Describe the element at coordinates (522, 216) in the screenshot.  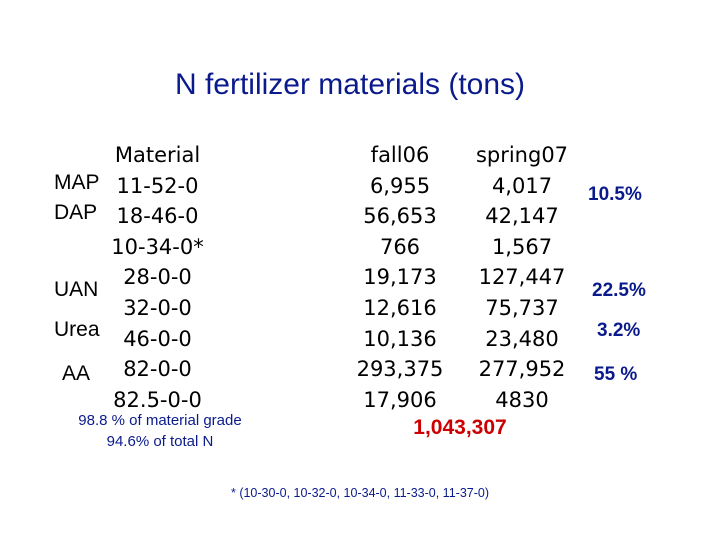
I see `spring-cell: 42,147` at that location.